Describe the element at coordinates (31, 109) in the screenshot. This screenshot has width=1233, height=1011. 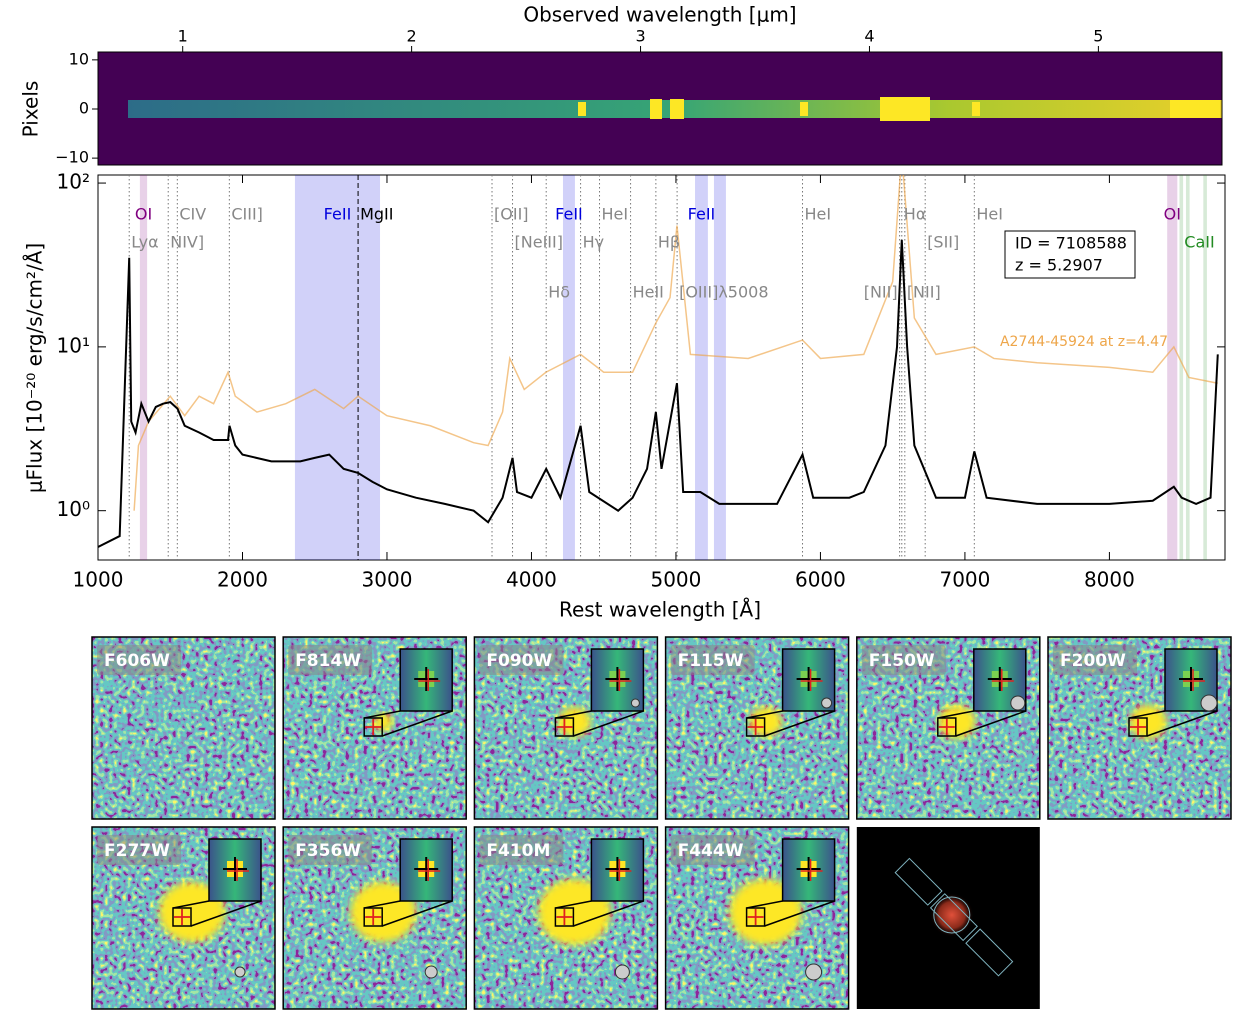
I see `y-axis-label: Pixels` at that location.